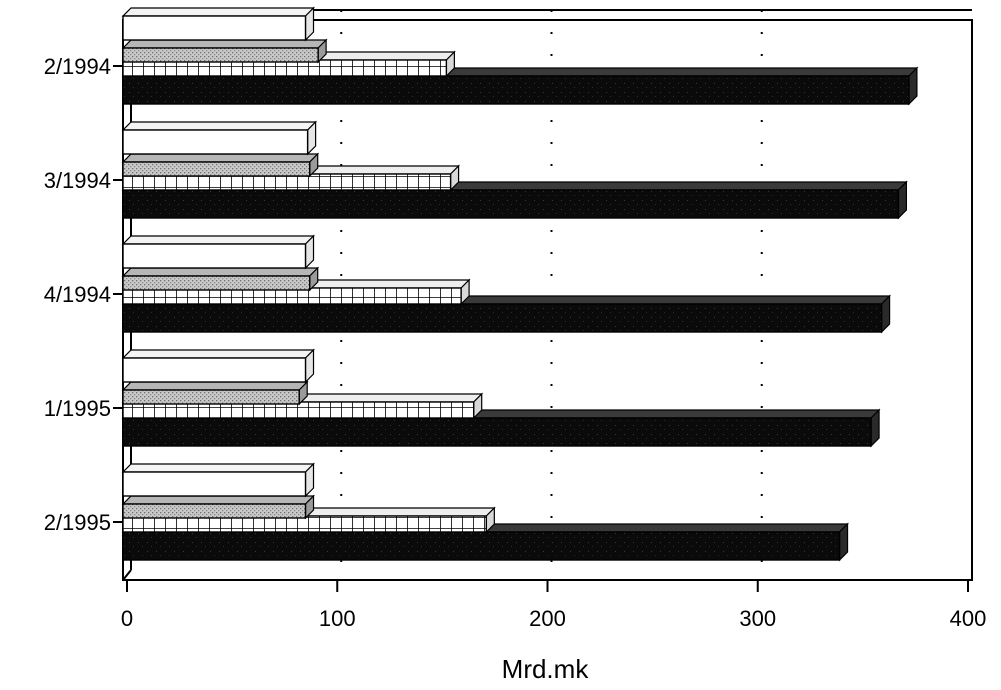  I want to click on y-tick-label: 2/1995, so click(77, 522).